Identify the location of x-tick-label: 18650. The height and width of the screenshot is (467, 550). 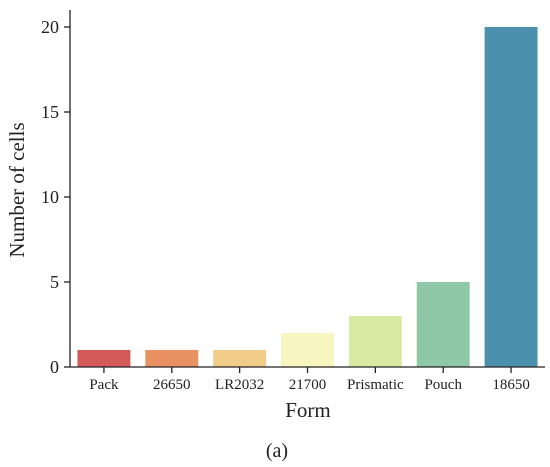
(511, 385).